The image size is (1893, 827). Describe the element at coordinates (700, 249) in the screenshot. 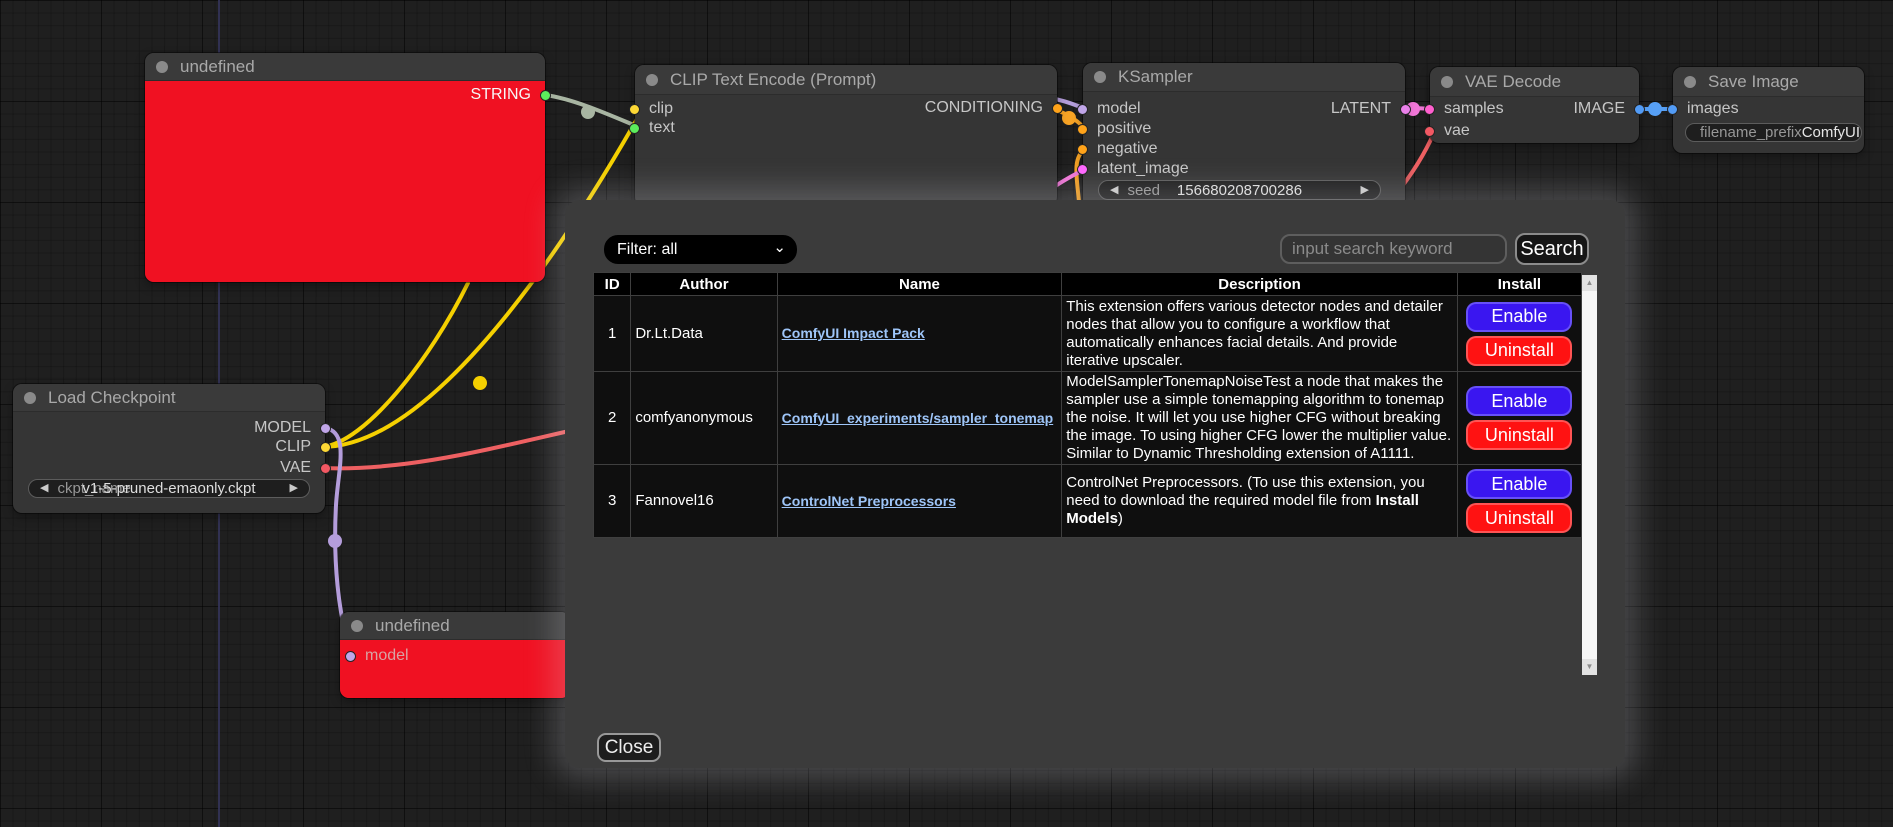

I see `filter-select: Filter: all` at that location.